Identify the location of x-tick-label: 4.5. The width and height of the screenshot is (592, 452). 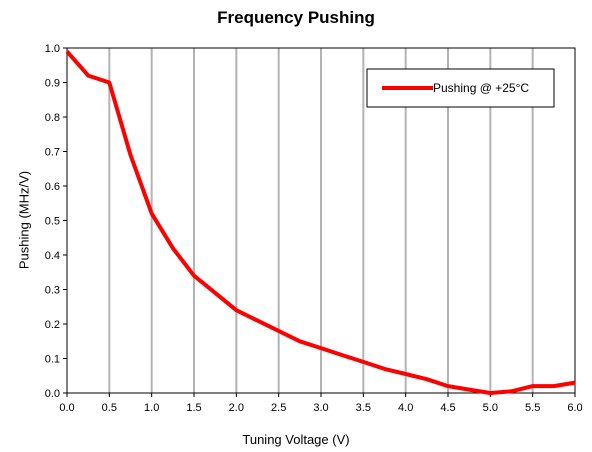
(447, 408).